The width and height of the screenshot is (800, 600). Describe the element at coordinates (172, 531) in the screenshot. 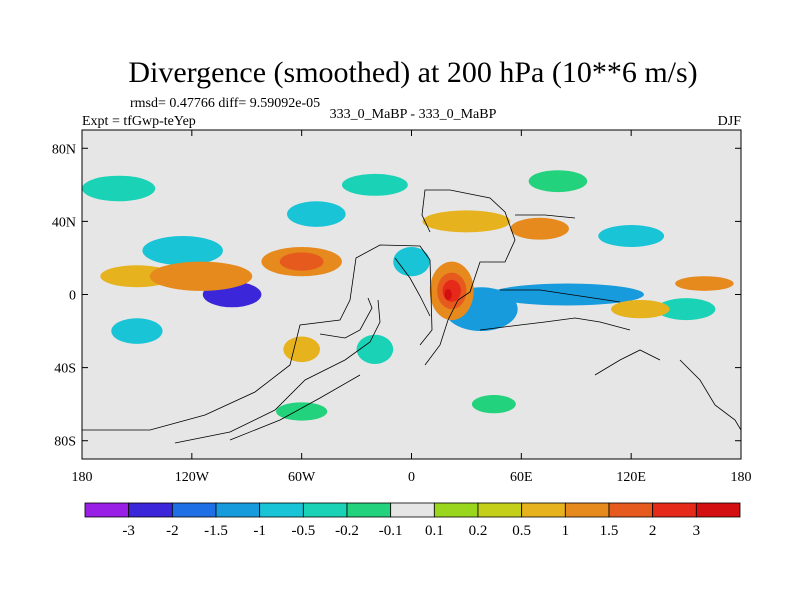

I see `colorbar-label: -2` at that location.